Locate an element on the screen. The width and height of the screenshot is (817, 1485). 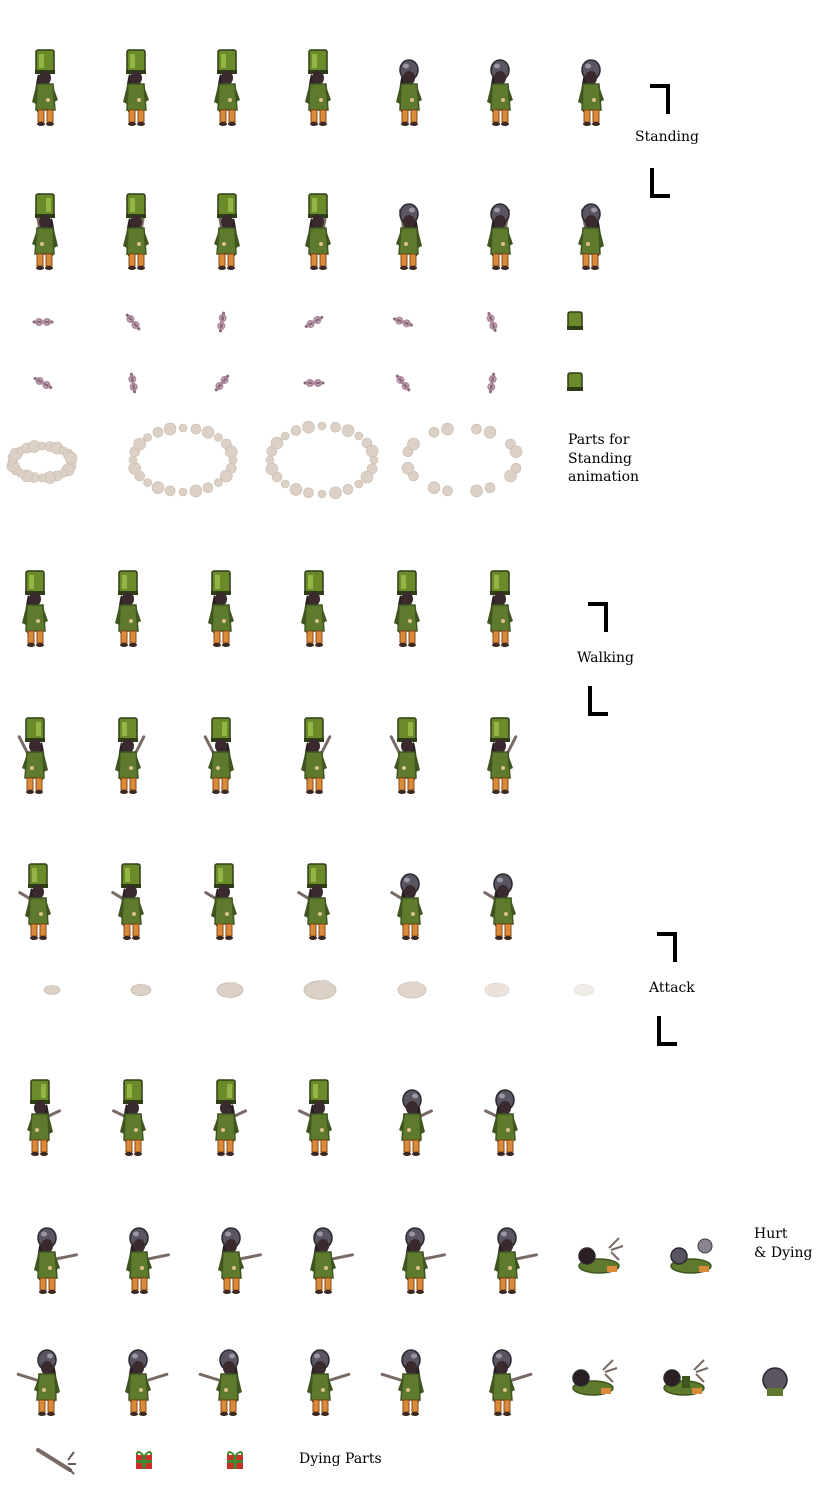
standing-label: Standing is located at coordinates (667, 137).